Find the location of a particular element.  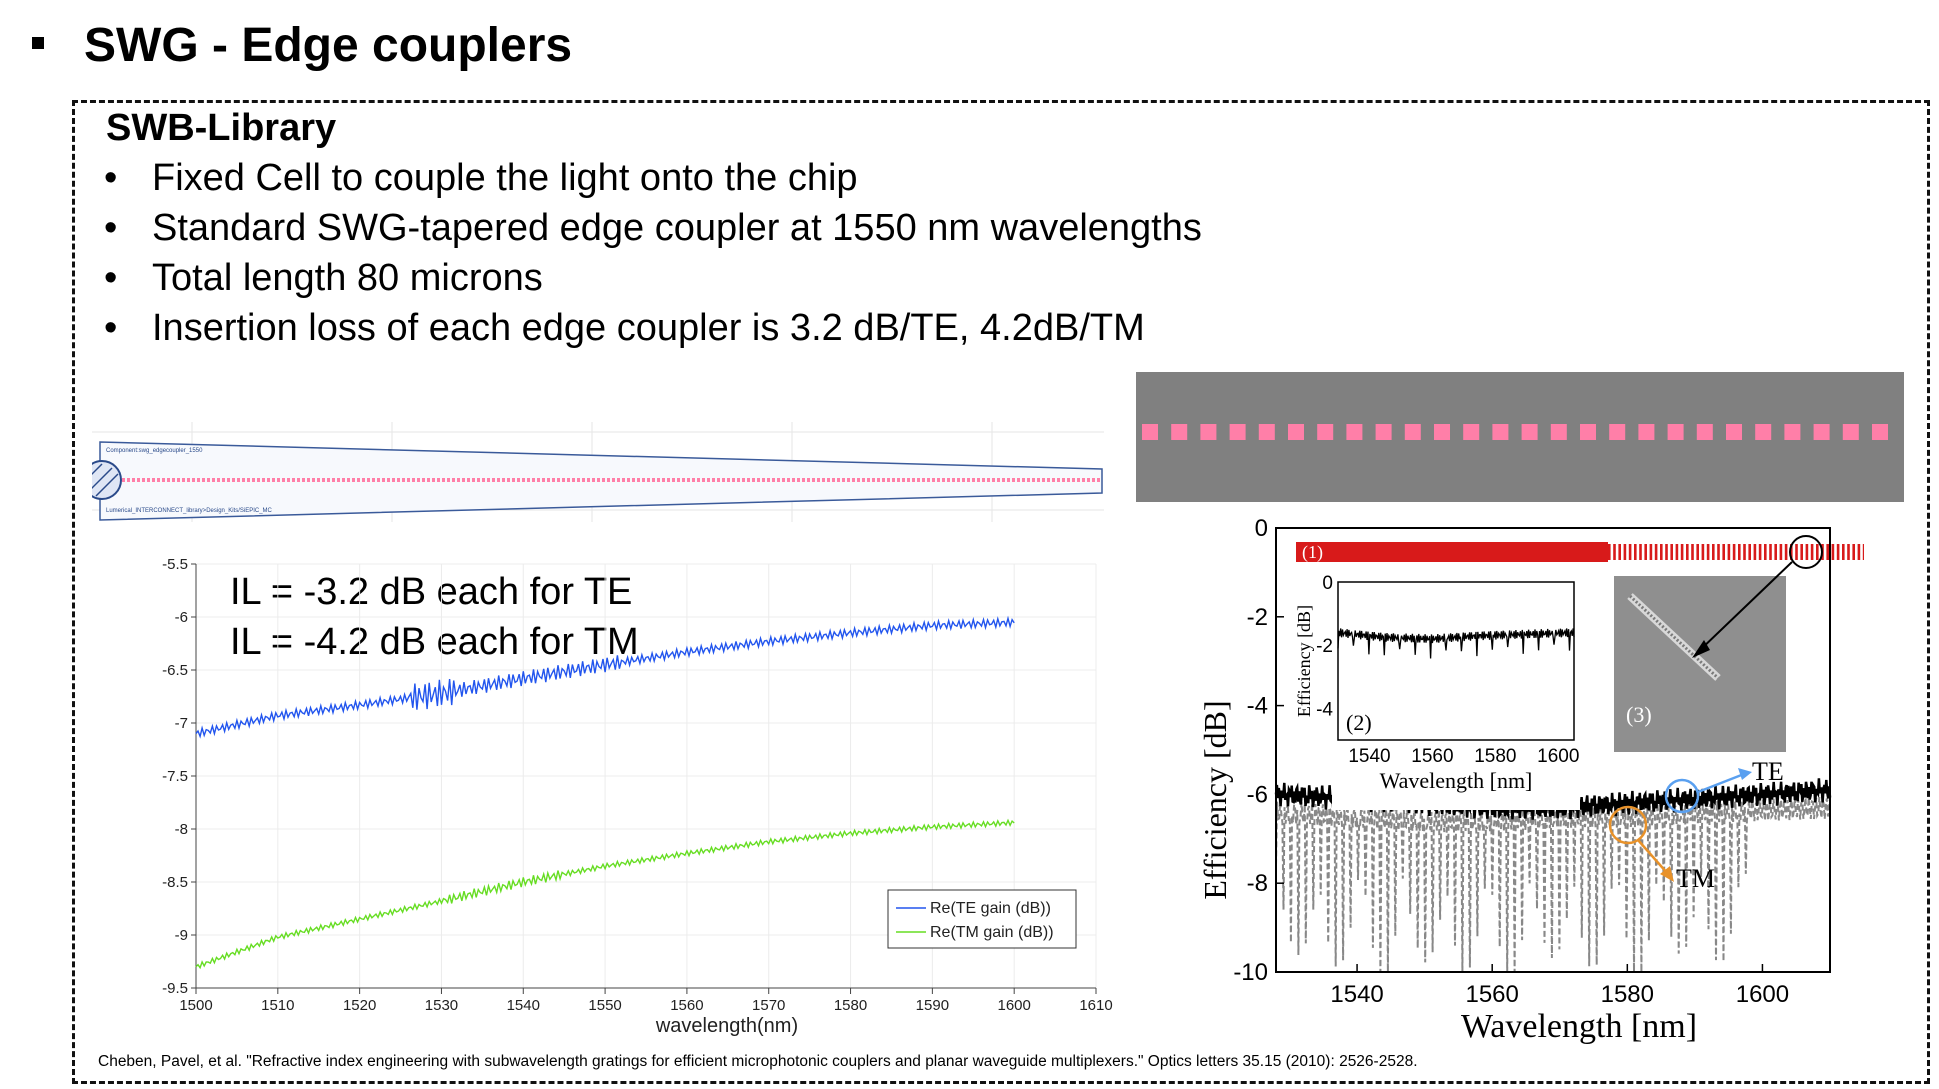

x-tick-label: 1520 is located at coordinates (359, 1005).